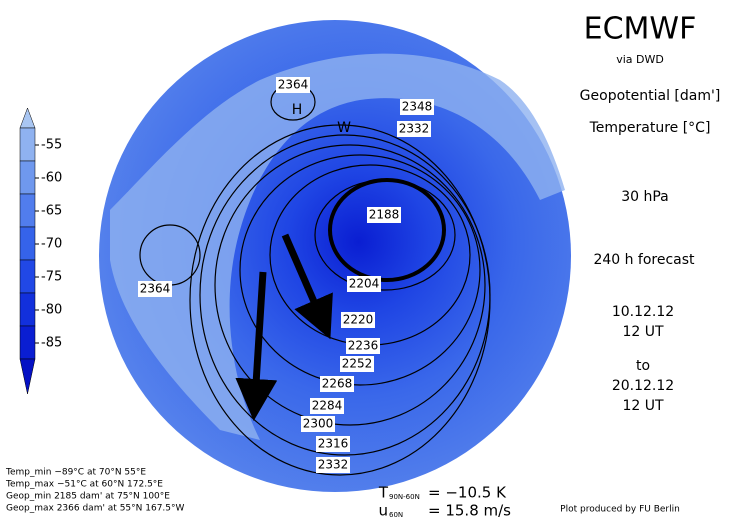  What do you see at coordinates (643, 366) in the screenshot?
I see `valid-time: to` at bounding box center [643, 366].